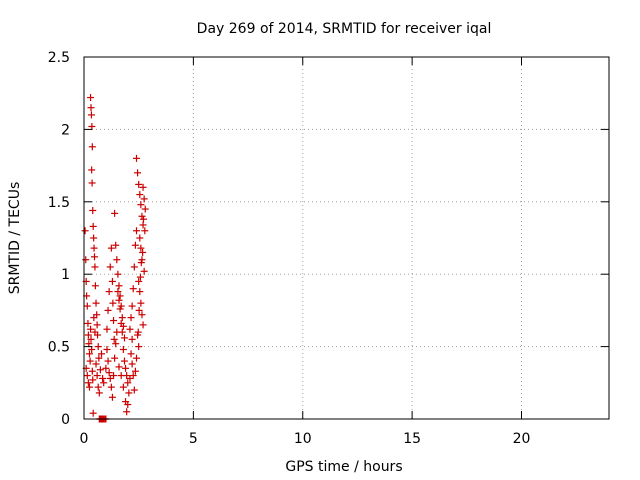  What do you see at coordinates (303, 439) in the screenshot?
I see `x-tick-label: 10` at bounding box center [303, 439].